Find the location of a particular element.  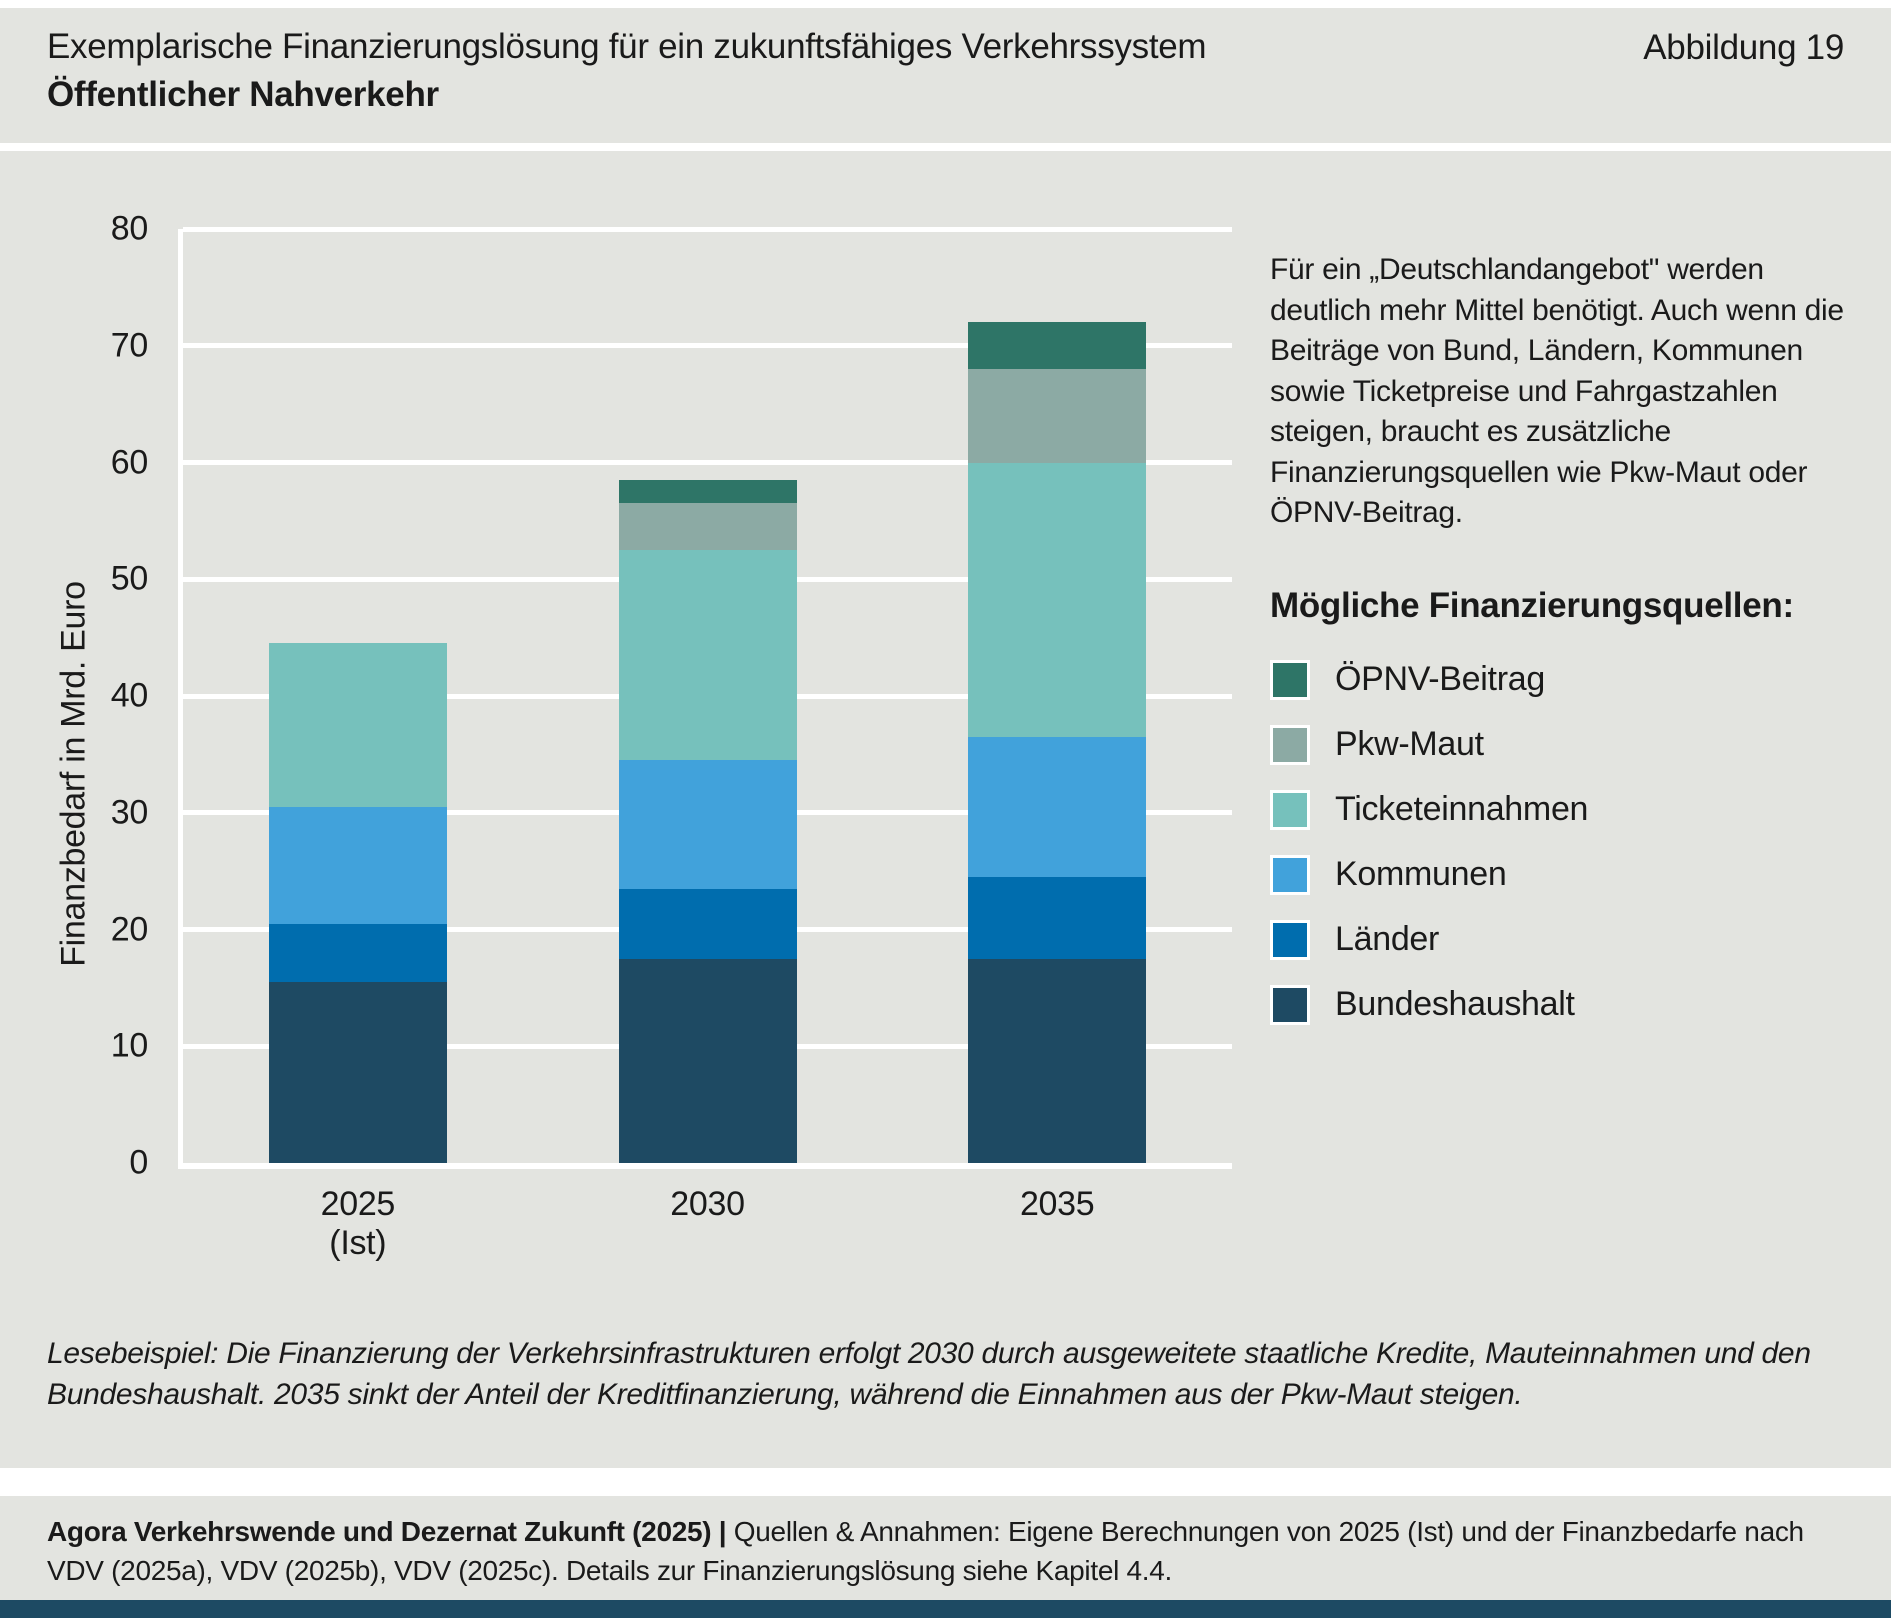

legend-swatch-bundeshaushalt is located at coordinates (1290, 1004).